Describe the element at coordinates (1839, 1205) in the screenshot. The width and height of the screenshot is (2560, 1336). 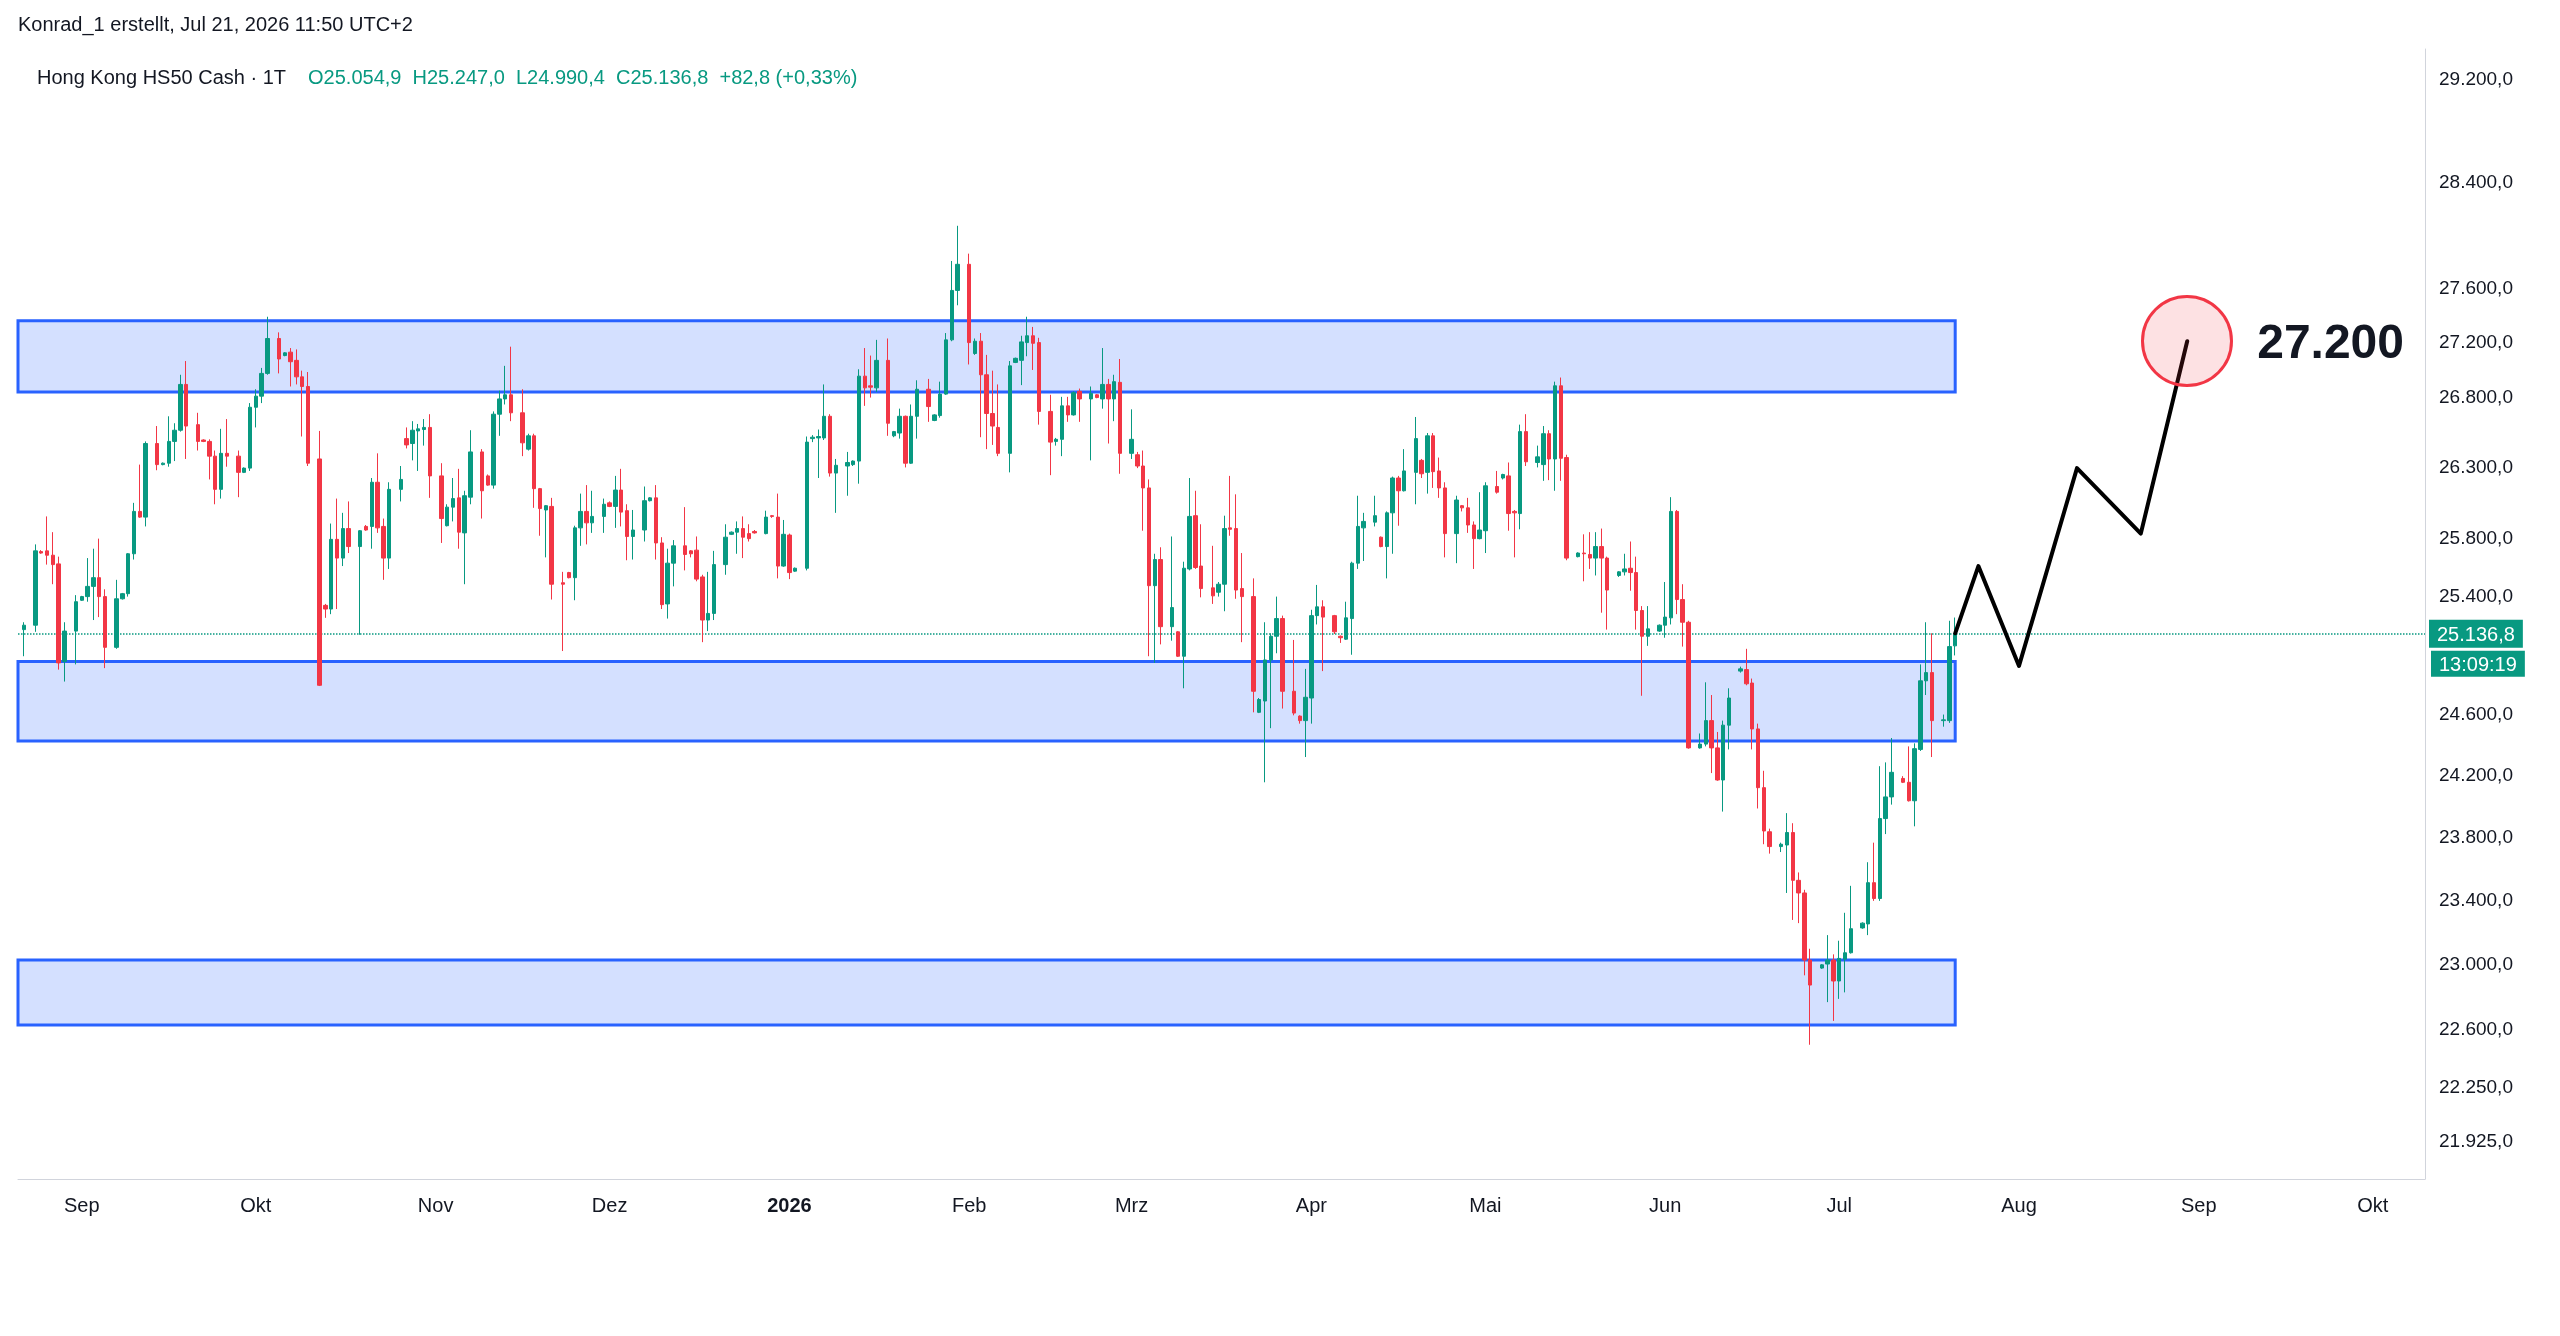
I see `x-tick-label: Jul` at that location.